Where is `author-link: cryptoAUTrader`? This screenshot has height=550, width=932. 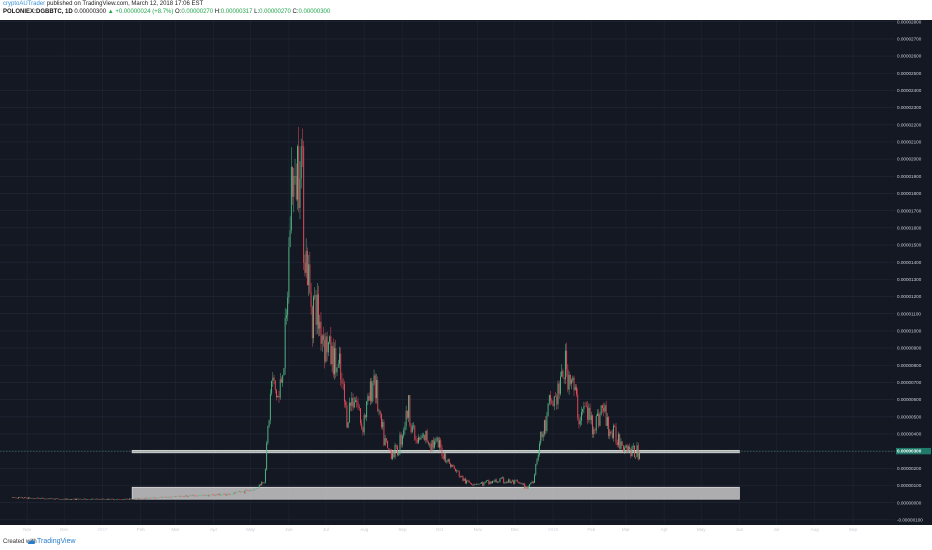
author-link: cryptoAUTrader is located at coordinates (24, 4).